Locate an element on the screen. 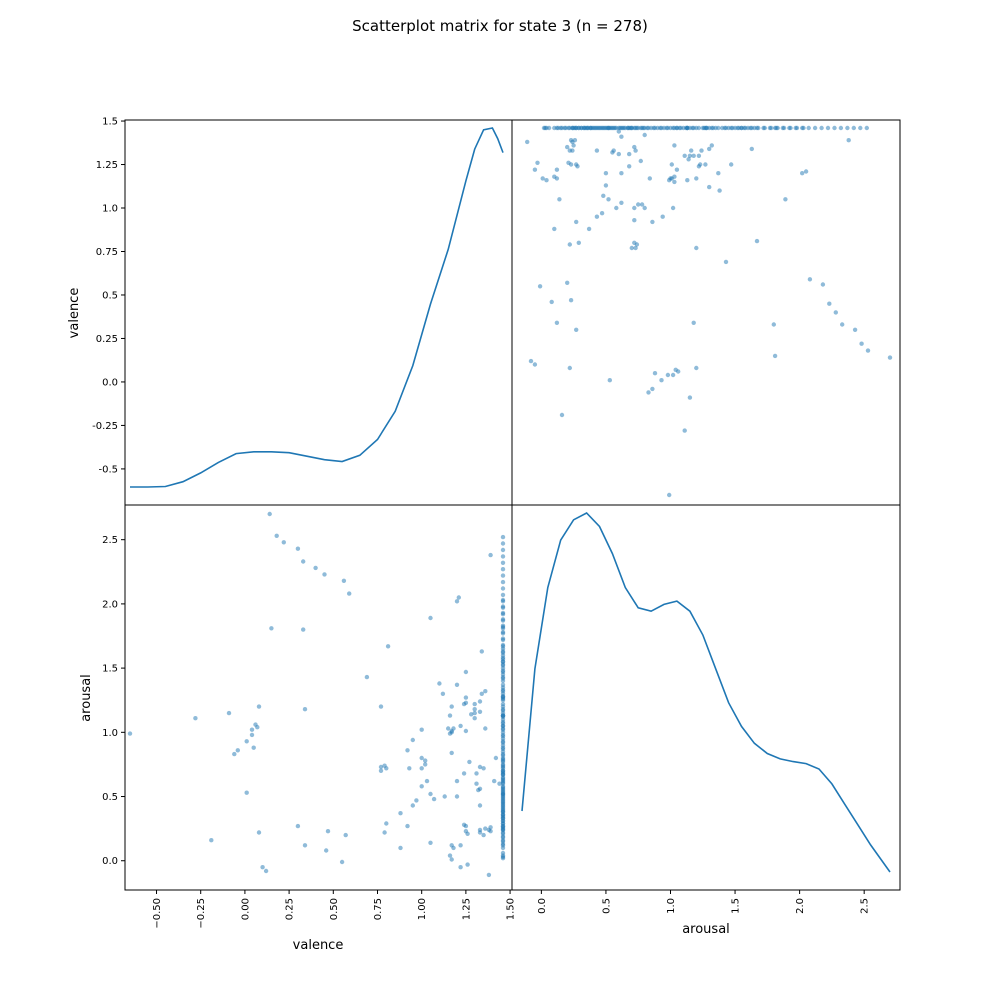 This screenshot has height=1000, width=1000. tick-label: 1.25 is located at coordinates (107, 165).